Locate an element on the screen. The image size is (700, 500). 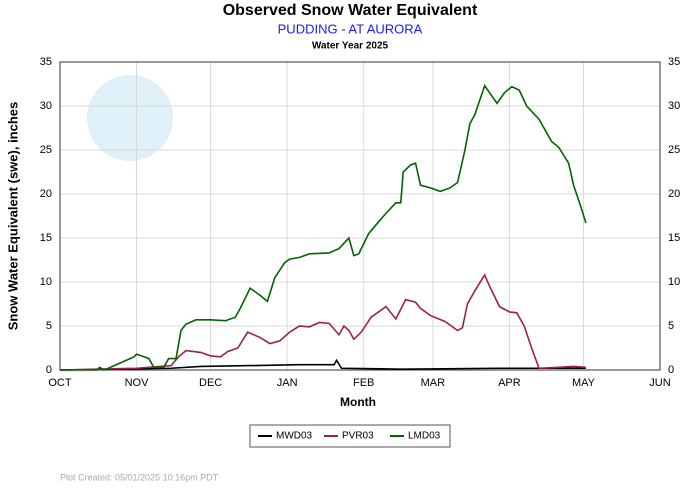
footnote: Plot Created: 05/01/2025 10:16pm PDT is located at coordinates (139, 477).